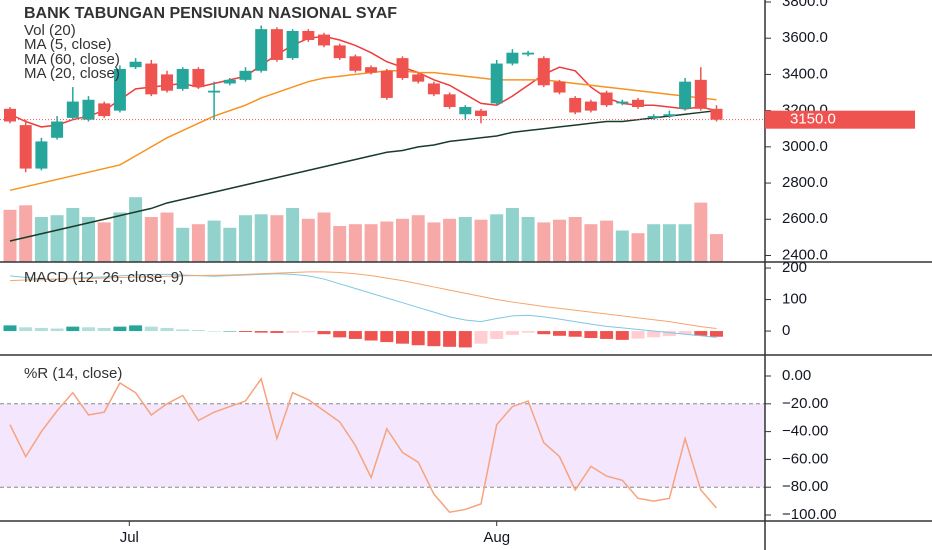 The image size is (932, 550). Describe the element at coordinates (72, 73) in the screenshot. I see `legend-entry: MA (20, close)` at that location.